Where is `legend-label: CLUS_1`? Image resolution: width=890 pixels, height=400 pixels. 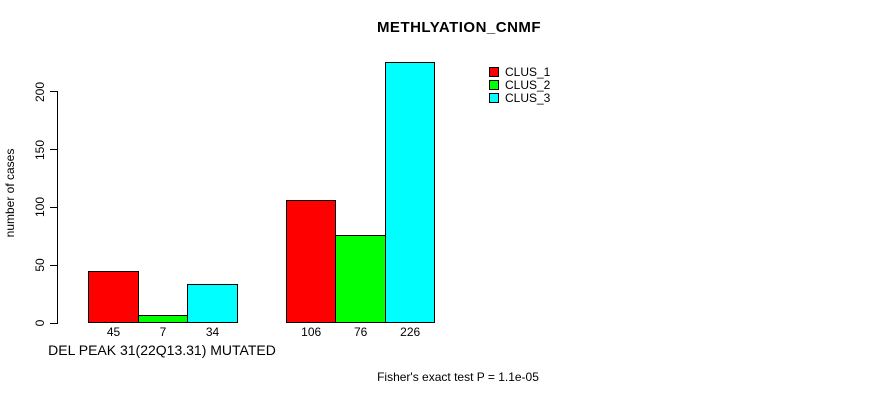 legend-label: CLUS_1 is located at coordinates (528, 72).